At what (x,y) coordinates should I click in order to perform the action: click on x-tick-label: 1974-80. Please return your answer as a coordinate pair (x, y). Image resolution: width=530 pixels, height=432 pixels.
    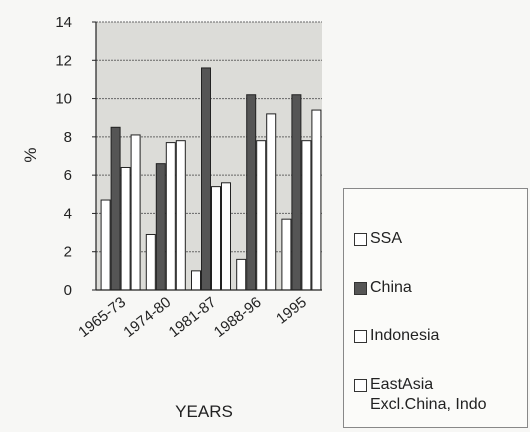
    Looking at the image, I should click on (147, 317).